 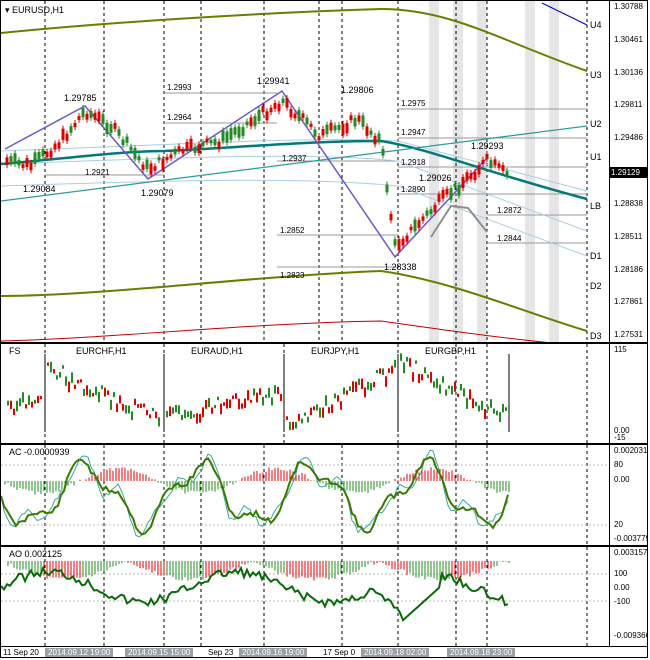 What do you see at coordinates (628, 137) in the screenshot?
I see `price-tick: 1.29486` at bounding box center [628, 137].